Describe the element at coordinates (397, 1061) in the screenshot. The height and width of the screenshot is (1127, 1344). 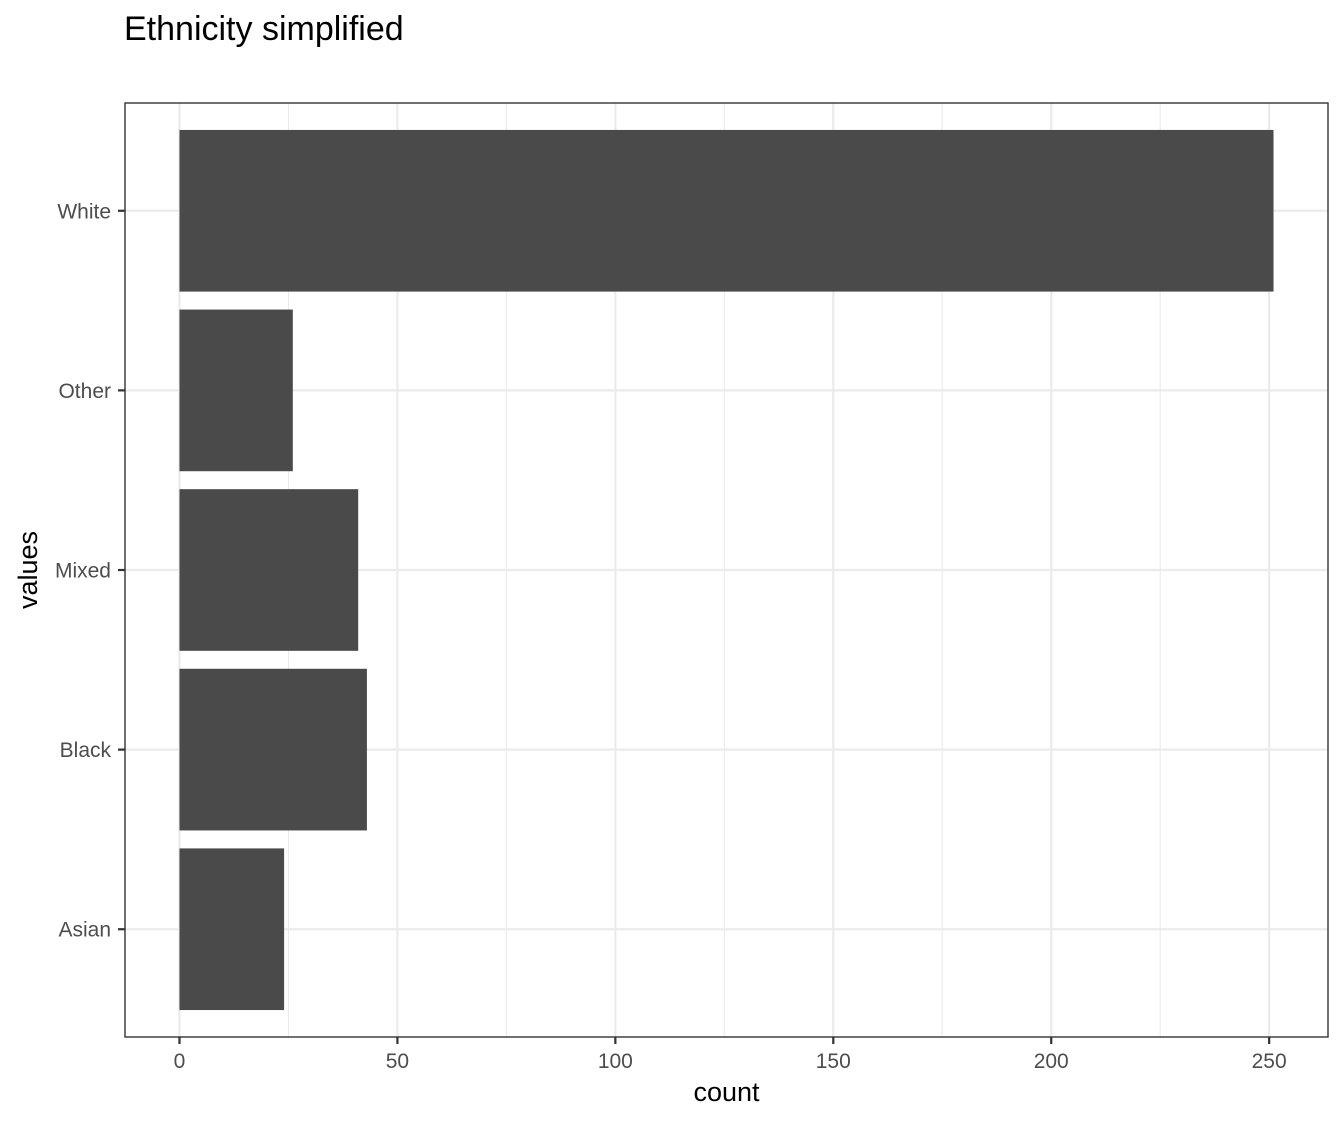
I see `x-tick-label: 50` at that location.